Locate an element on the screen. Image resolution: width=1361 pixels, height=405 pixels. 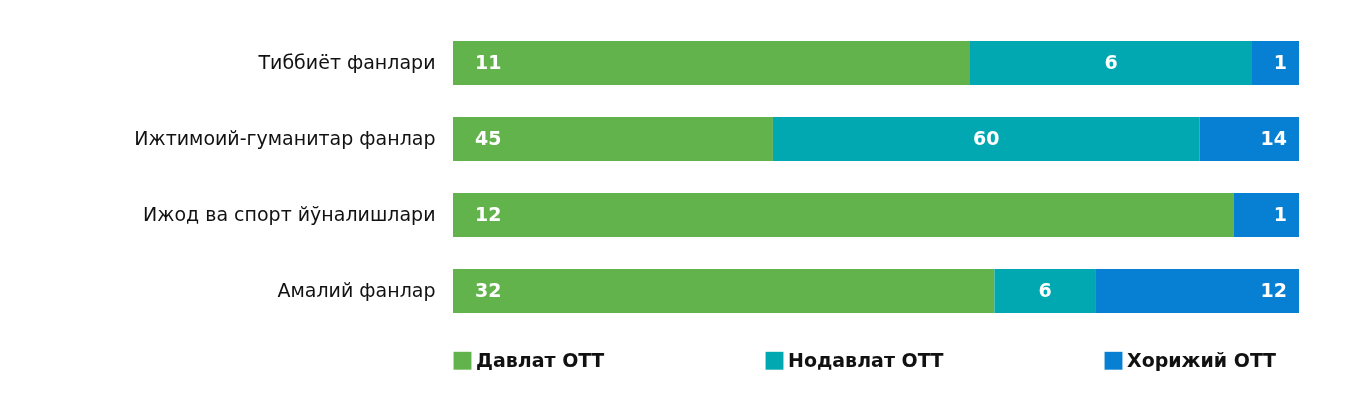
data-label: 11 is located at coordinates (488, 62).